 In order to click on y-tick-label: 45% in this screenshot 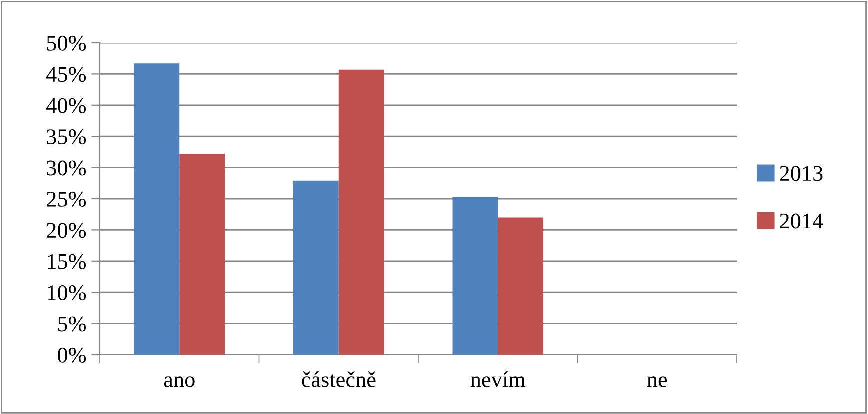, I will do `click(66, 74)`.